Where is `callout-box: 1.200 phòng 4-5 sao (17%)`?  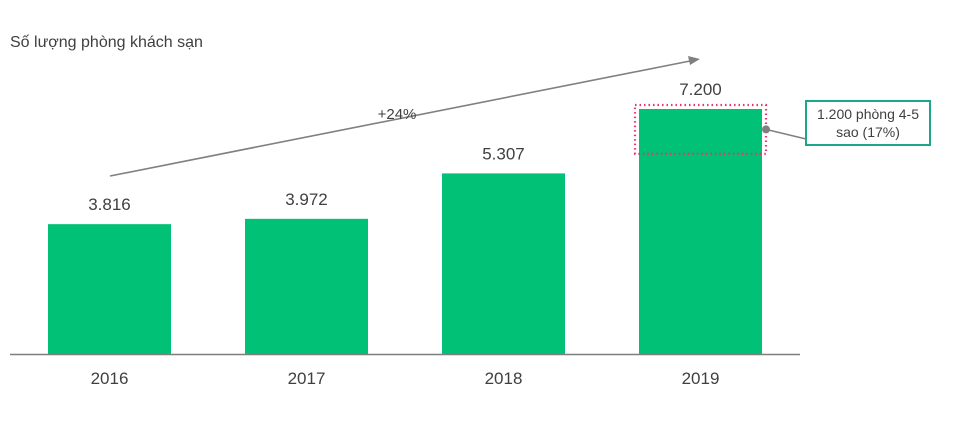 callout-box: 1.200 phòng 4-5 sao (17%) is located at coordinates (868, 123).